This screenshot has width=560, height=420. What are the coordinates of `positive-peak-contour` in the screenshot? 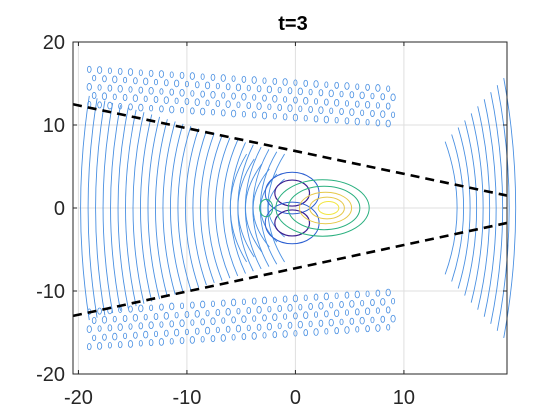 It's located at (328, 208).